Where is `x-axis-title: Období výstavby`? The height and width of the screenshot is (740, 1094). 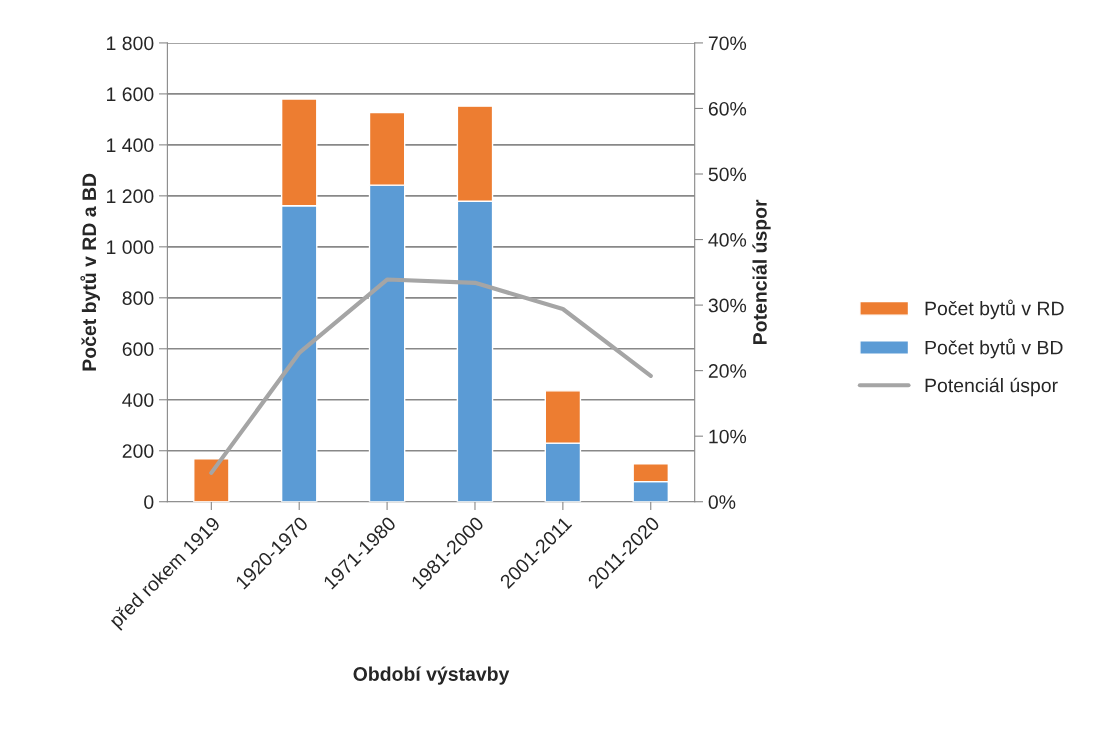 x-axis-title: Období výstavby is located at coordinates (431, 675).